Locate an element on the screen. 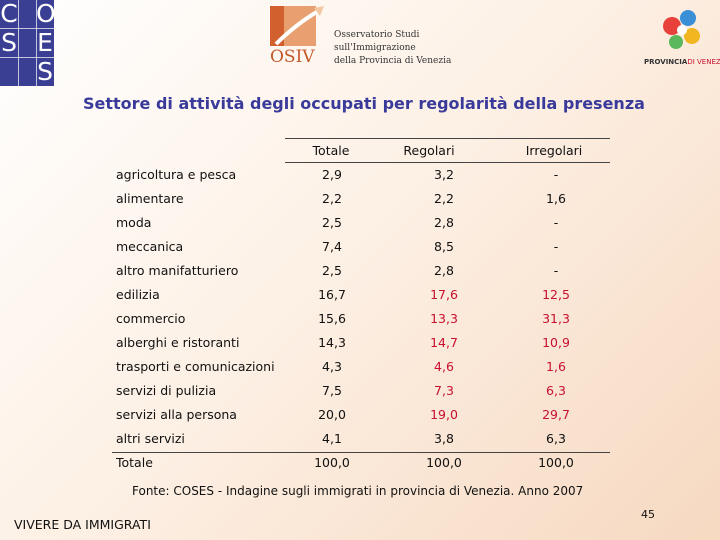 The height and width of the screenshot is (540, 720). cell-regolari: 14,7 is located at coordinates (444, 342).